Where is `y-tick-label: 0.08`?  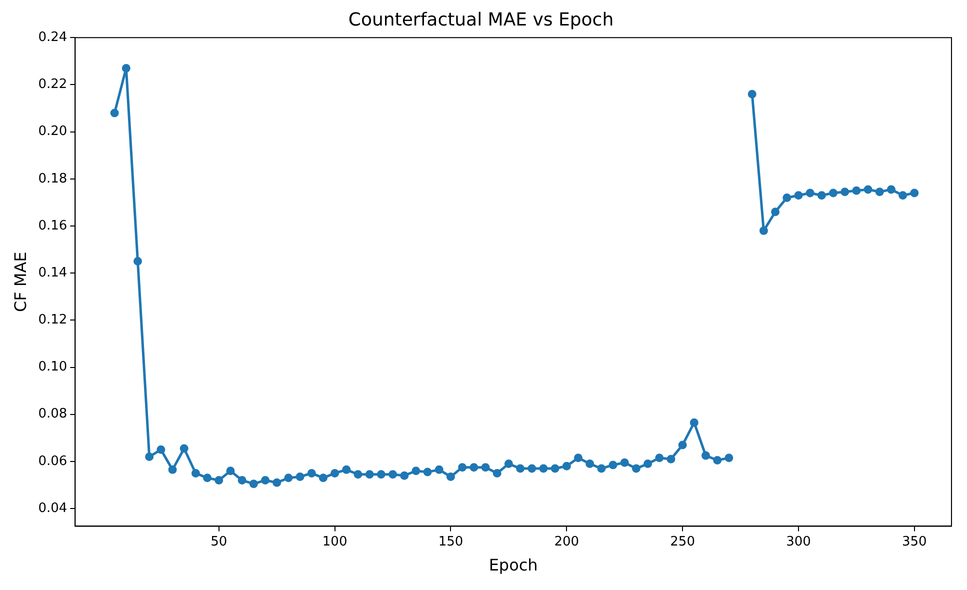 y-tick-label: 0.08 is located at coordinates (53, 414).